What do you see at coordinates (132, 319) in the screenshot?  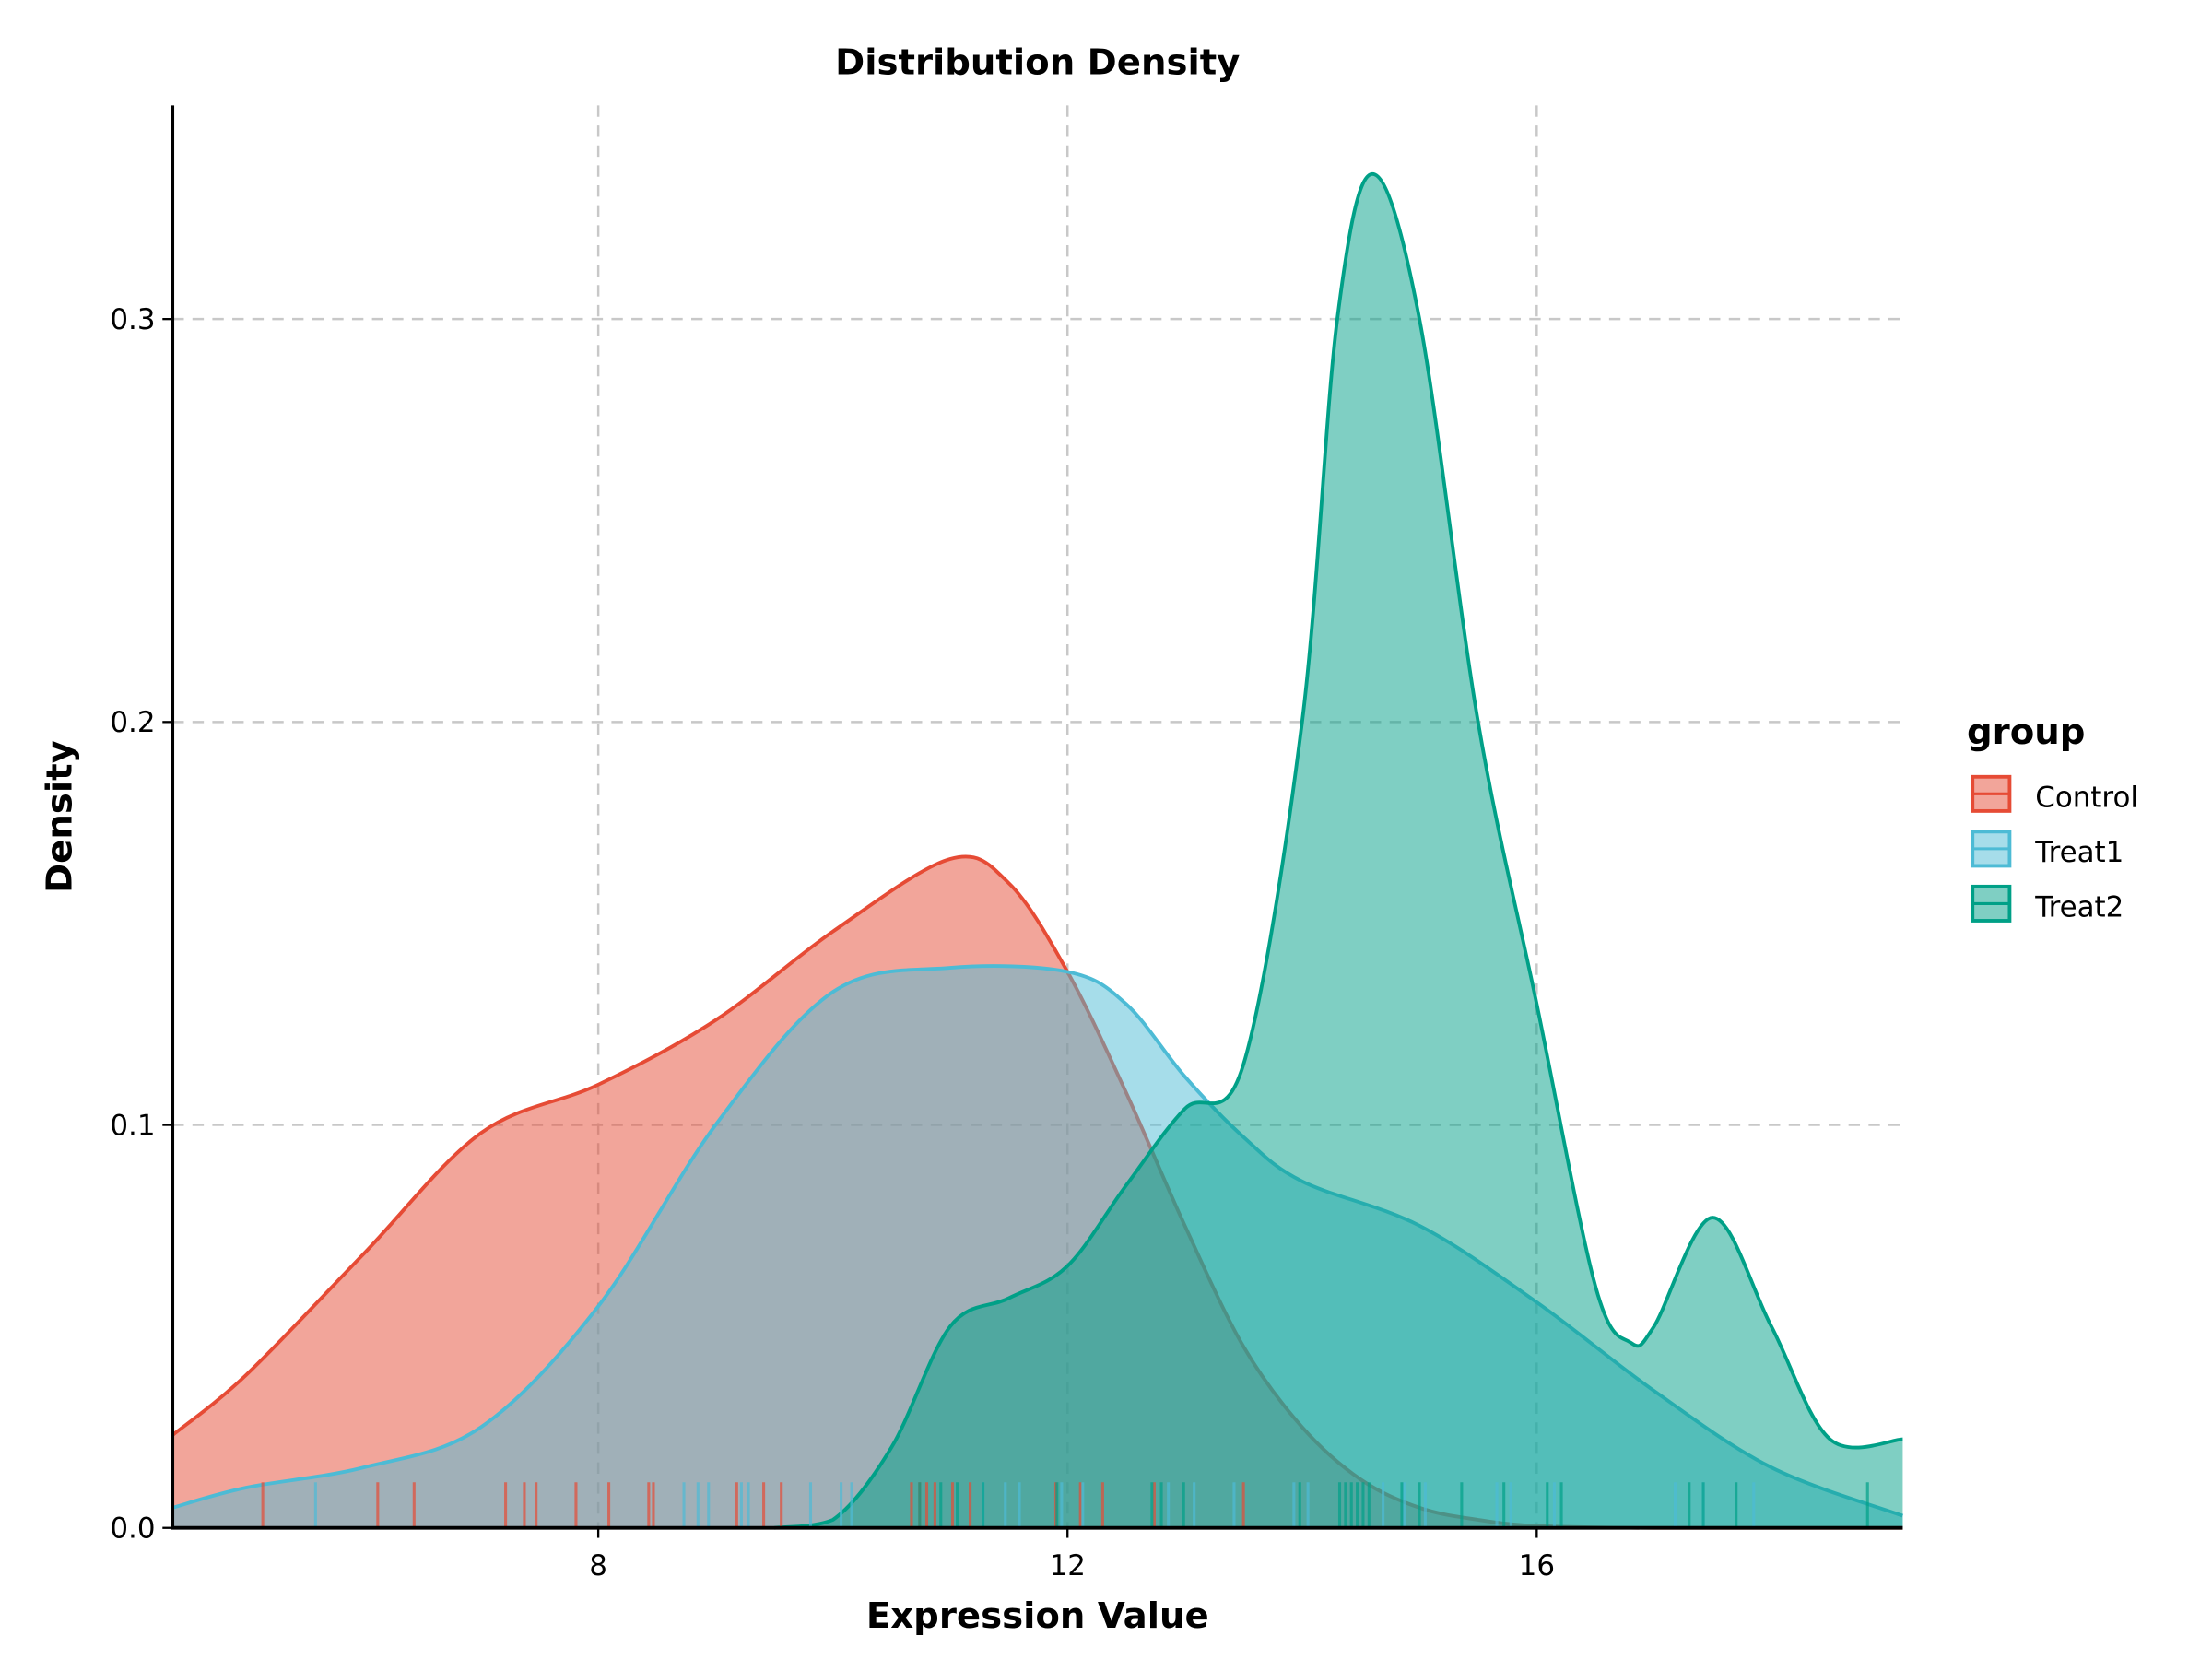 I see `y-tick-label: 0.3` at bounding box center [132, 319].